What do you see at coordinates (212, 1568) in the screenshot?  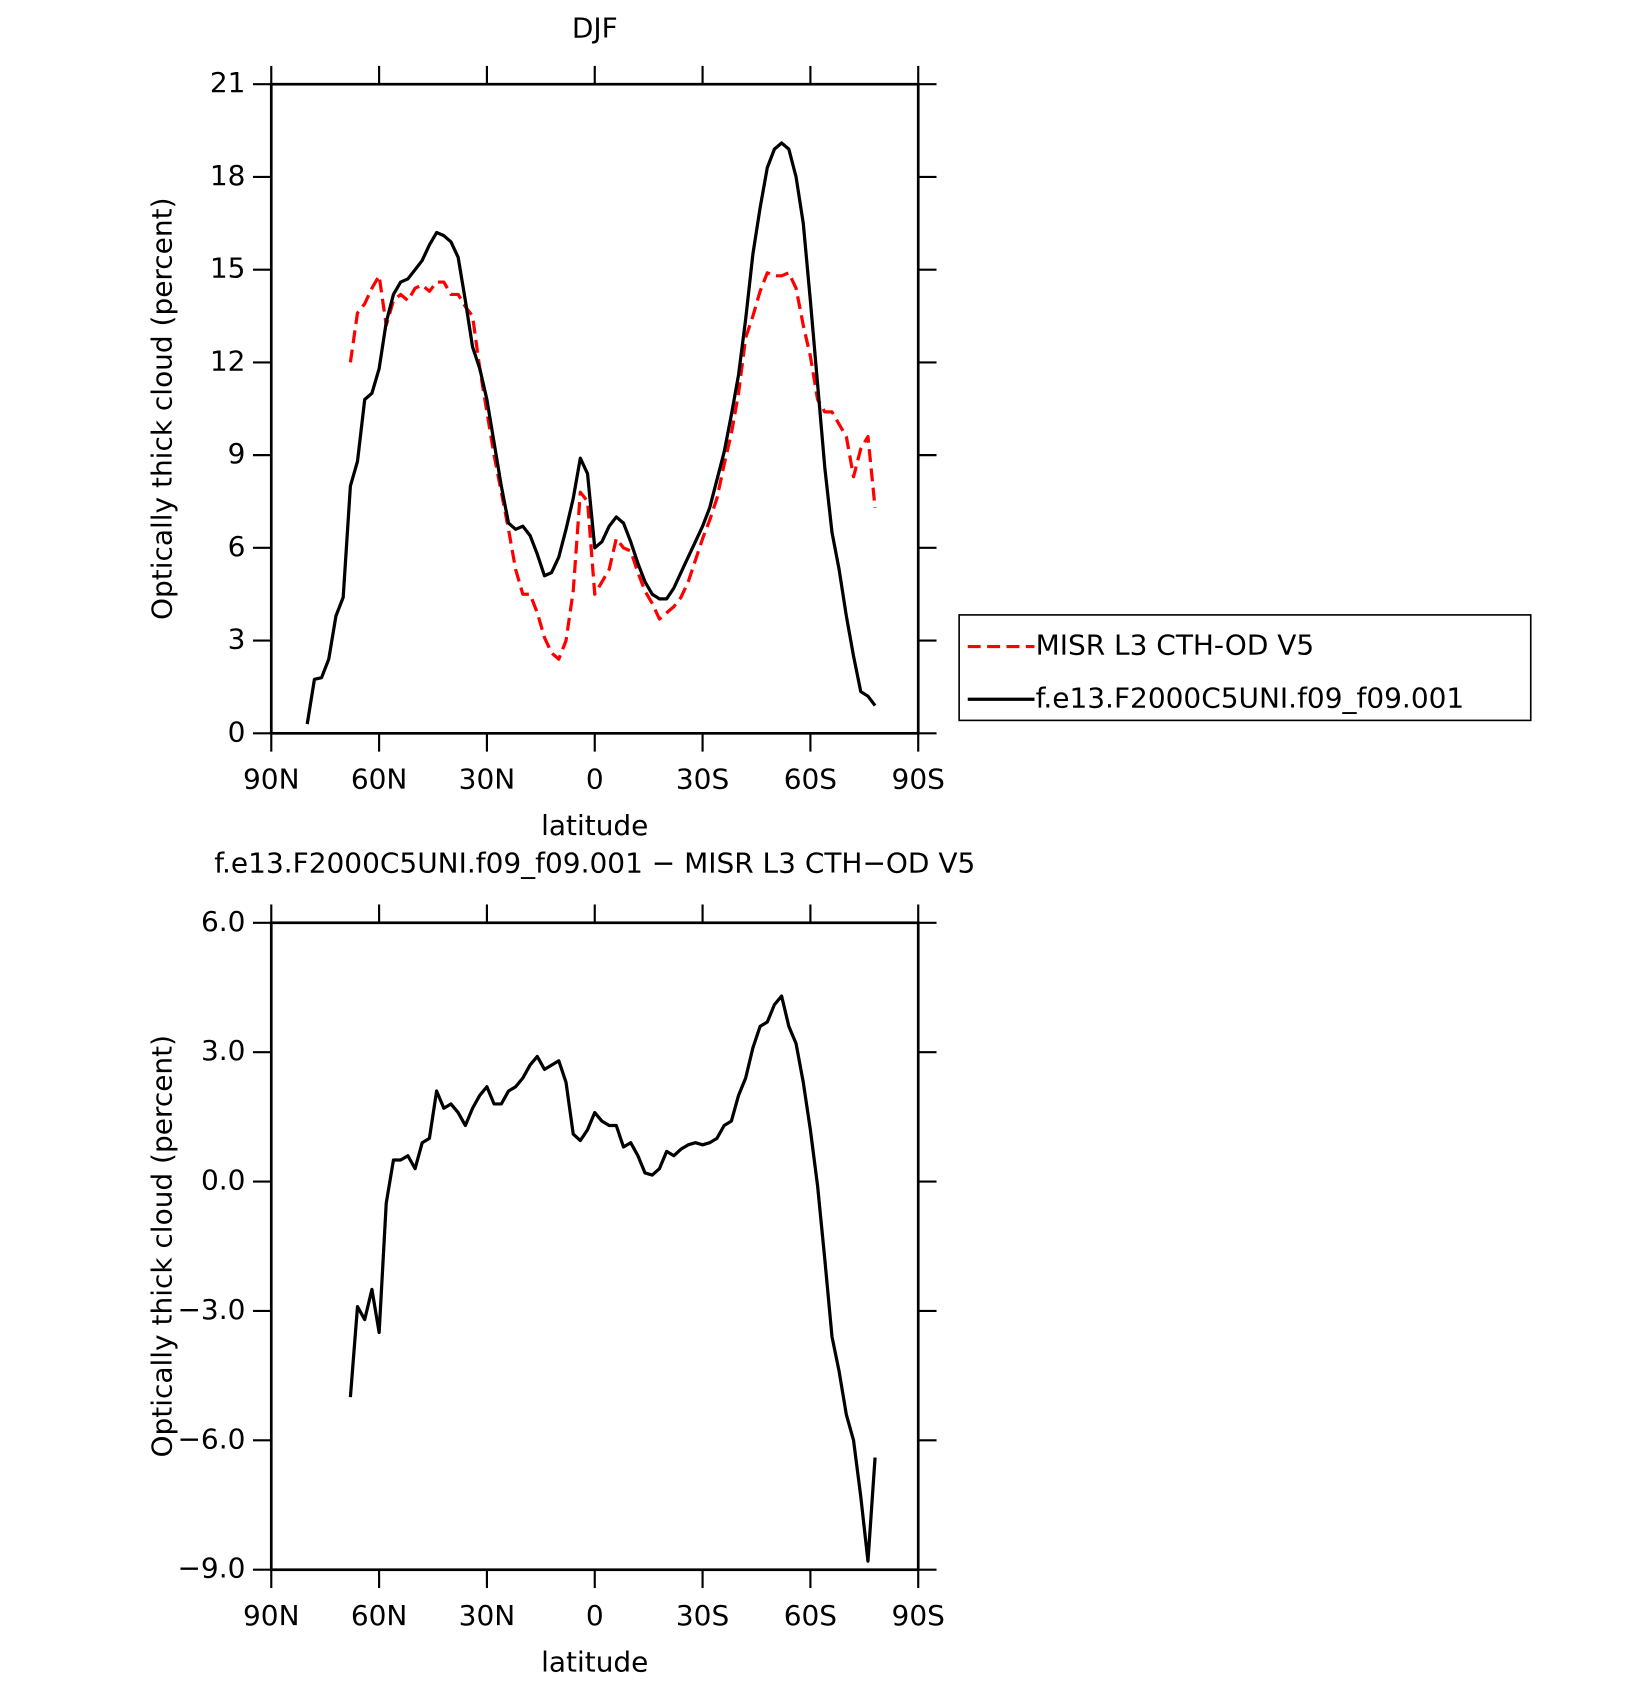 I see `y-tick-label: −9.0` at bounding box center [212, 1568].